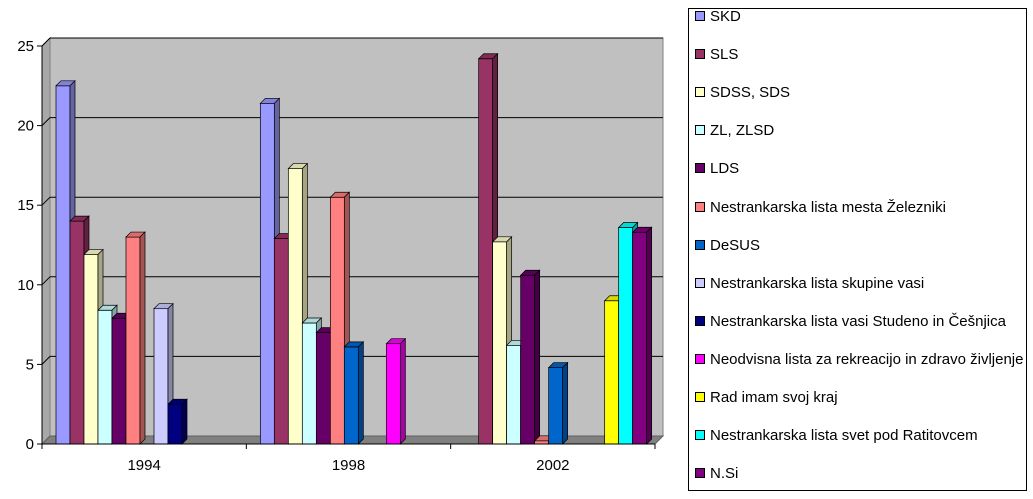  Describe the element at coordinates (46, 241) in the screenshot. I see `plot-side-wall` at that location.